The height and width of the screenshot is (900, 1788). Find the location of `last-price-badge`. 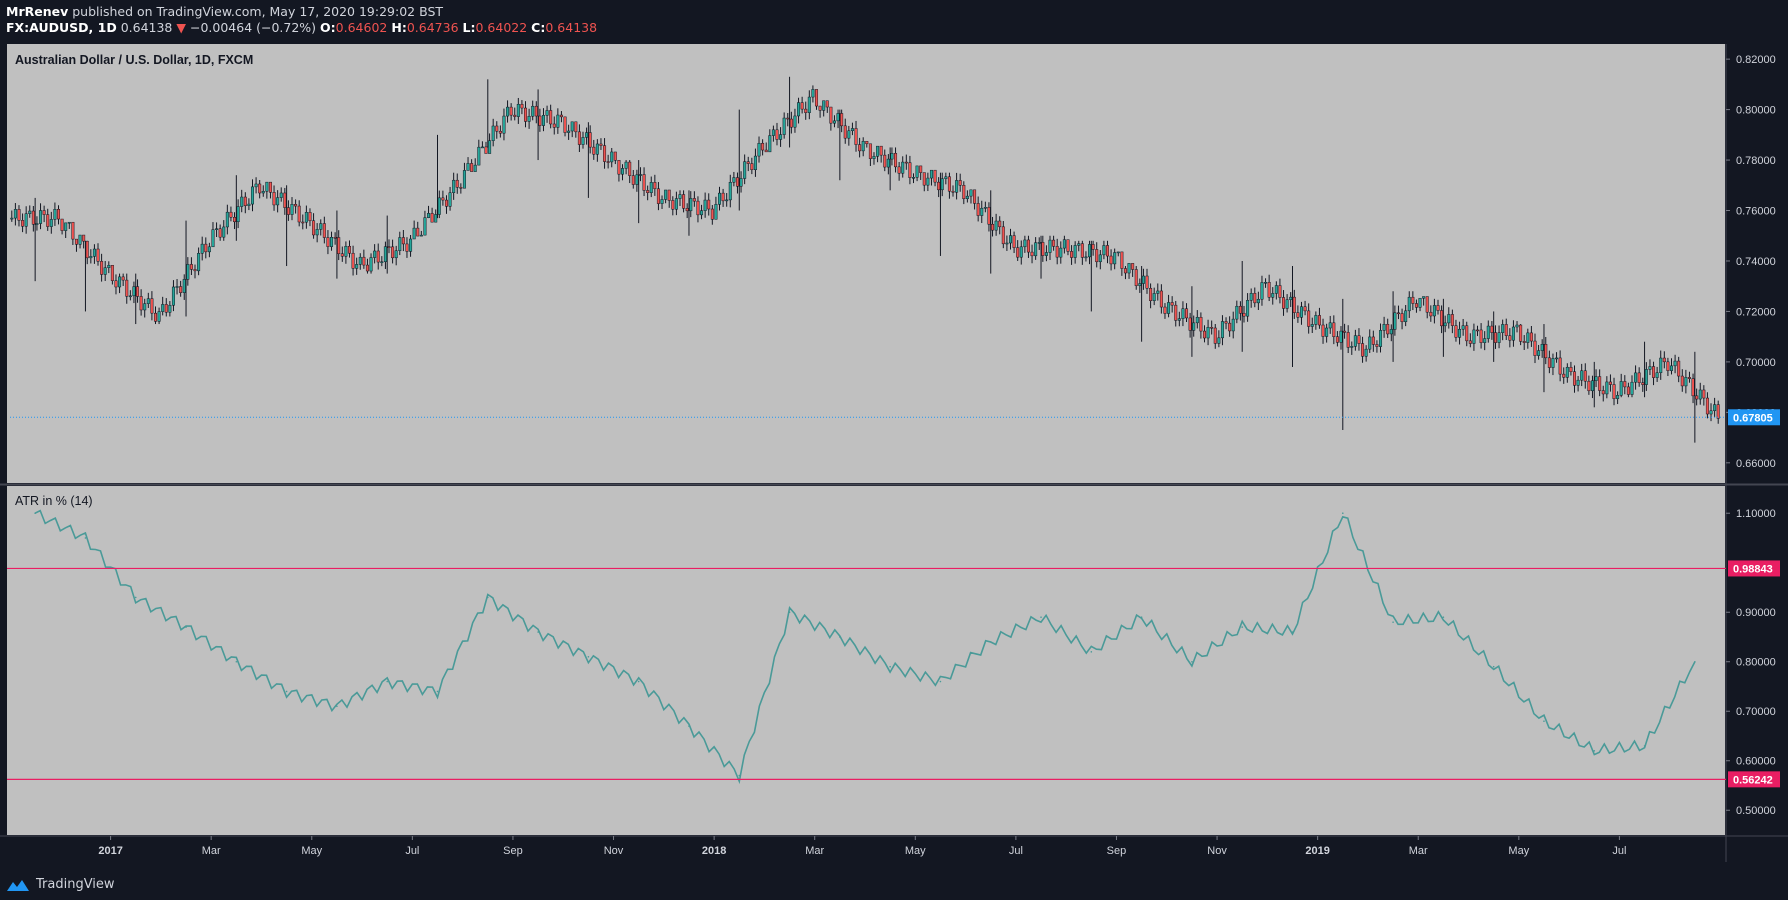

last-price-badge is located at coordinates (1754, 417).